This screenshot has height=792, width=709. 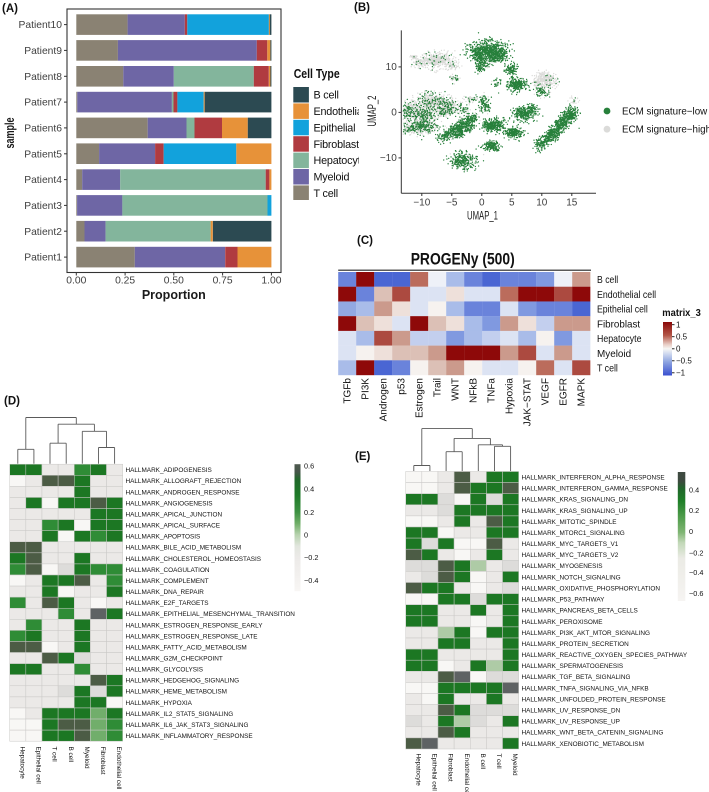 I want to click on svg-text: −0.5, so click(x=684, y=361).